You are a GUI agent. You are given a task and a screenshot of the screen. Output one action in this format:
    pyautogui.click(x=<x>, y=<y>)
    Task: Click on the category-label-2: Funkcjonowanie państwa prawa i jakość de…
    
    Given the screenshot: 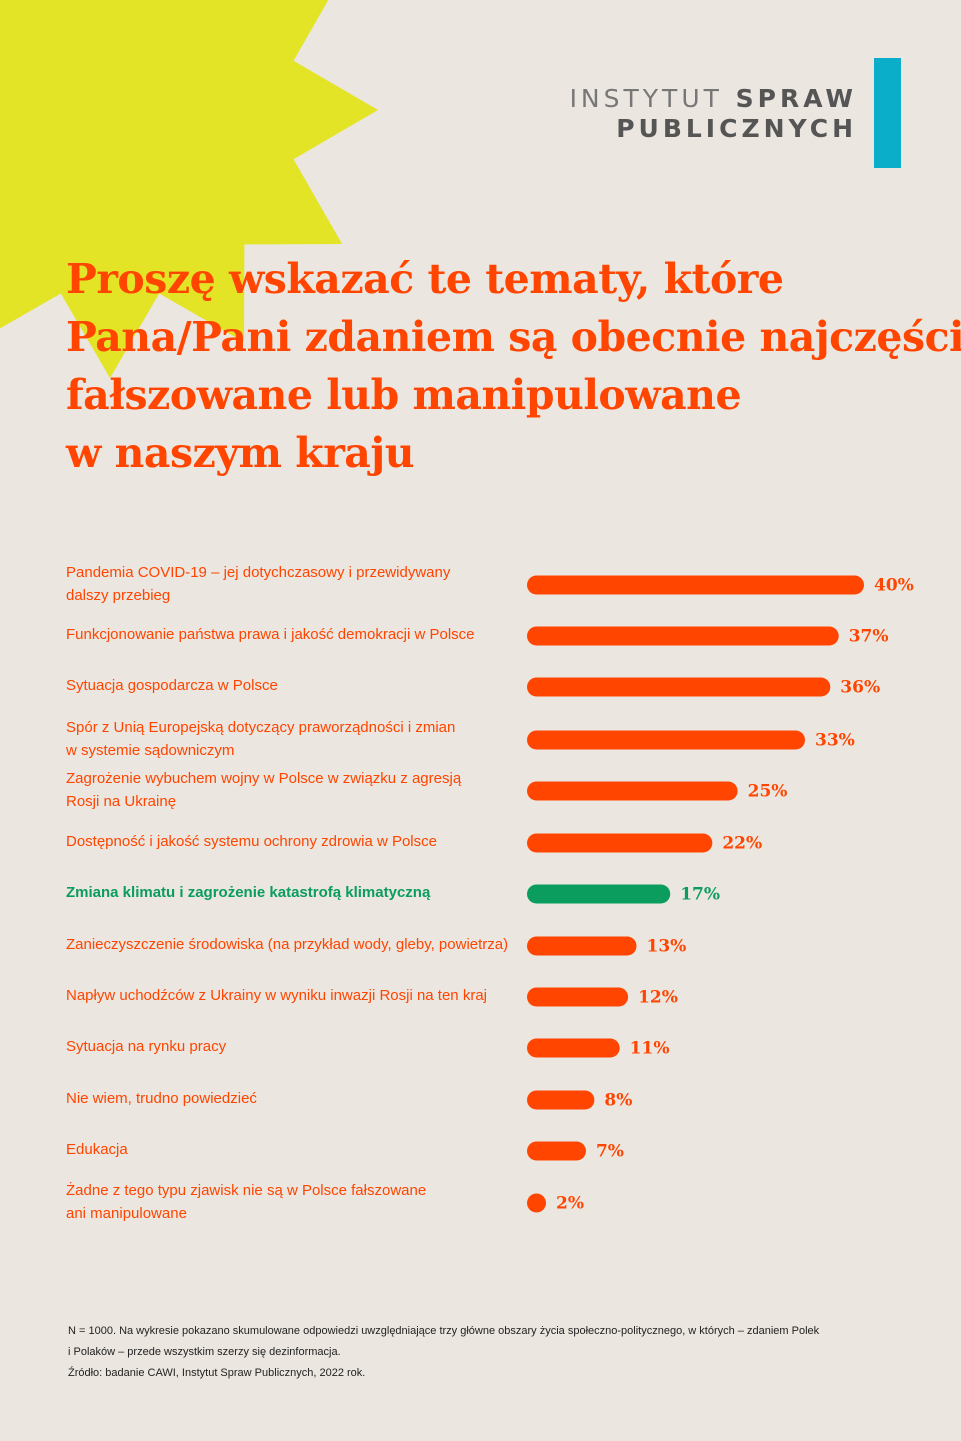 What is the action you would take?
    pyautogui.click(x=270, y=634)
    